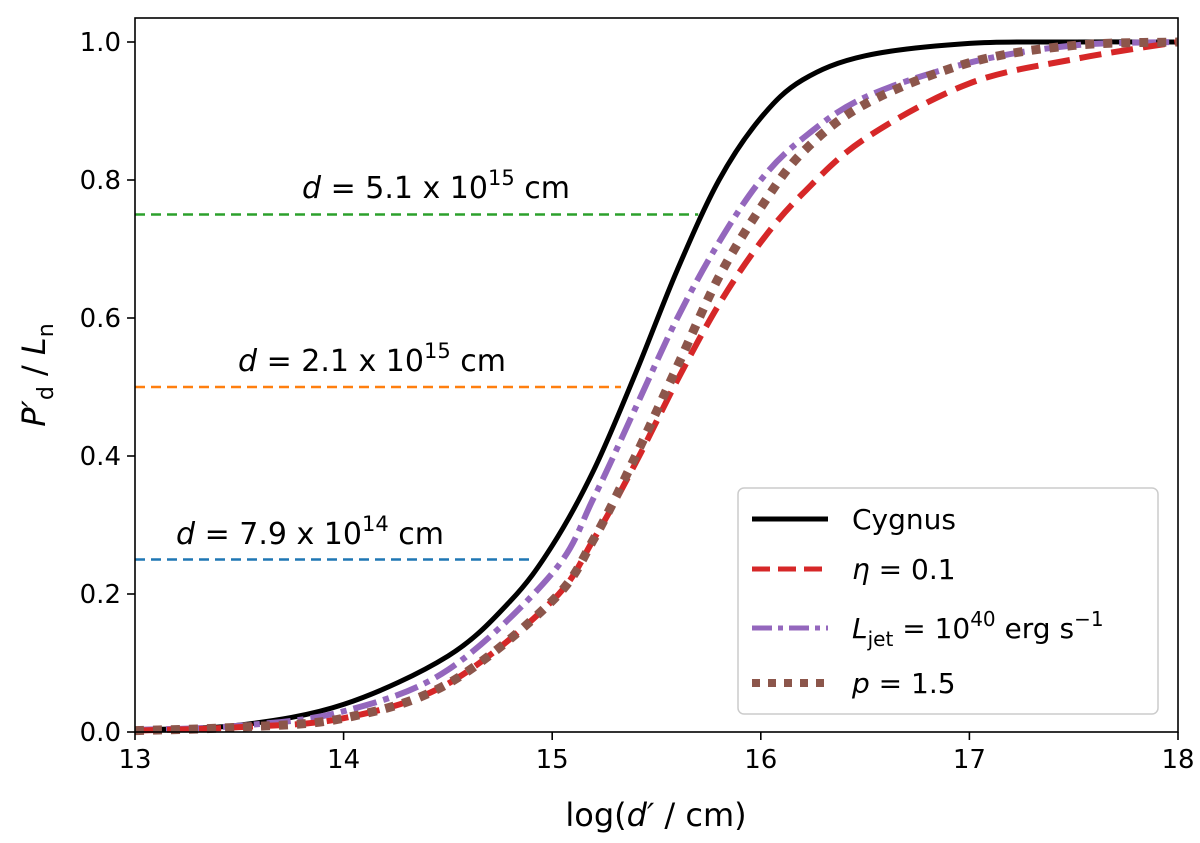  What do you see at coordinates (655, 815) in the screenshot?
I see `x-axis-label: log(d′ / cm)` at bounding box center [655, 815].